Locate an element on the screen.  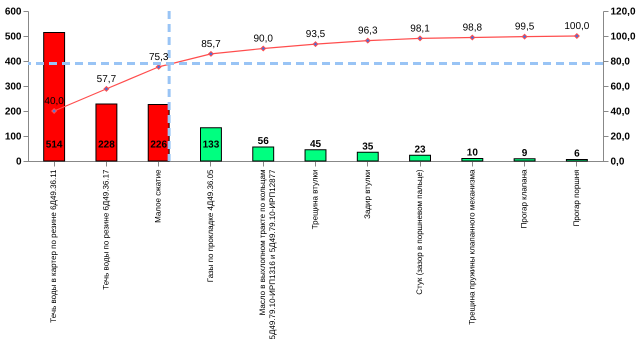
y2-tick-label: 120,0 is located at coordinates (623, 12).